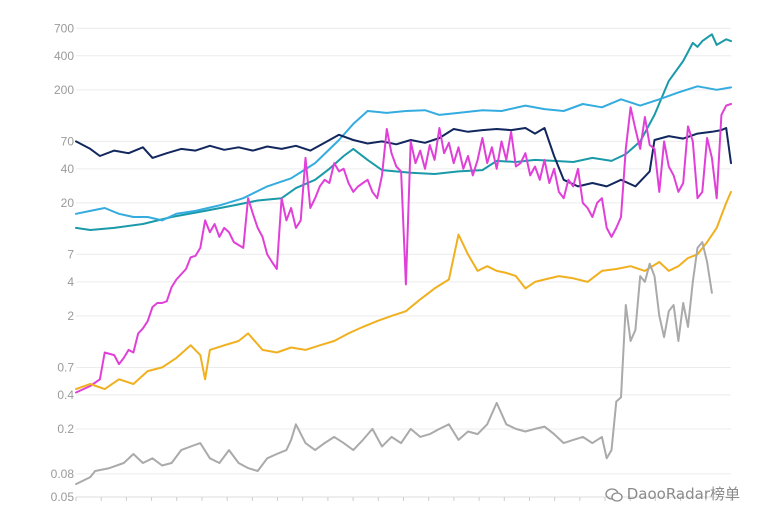 This screenshot has width=762, height=506. I want to click on y-tick-label: 0.08, so click(63, 474).